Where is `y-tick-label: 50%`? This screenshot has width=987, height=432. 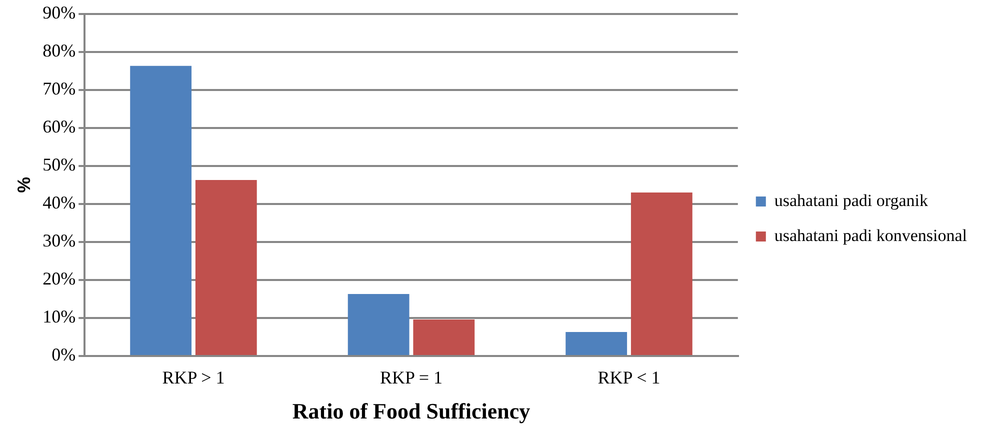
y-tick-label: 50% is located at coordinates (59, 164).